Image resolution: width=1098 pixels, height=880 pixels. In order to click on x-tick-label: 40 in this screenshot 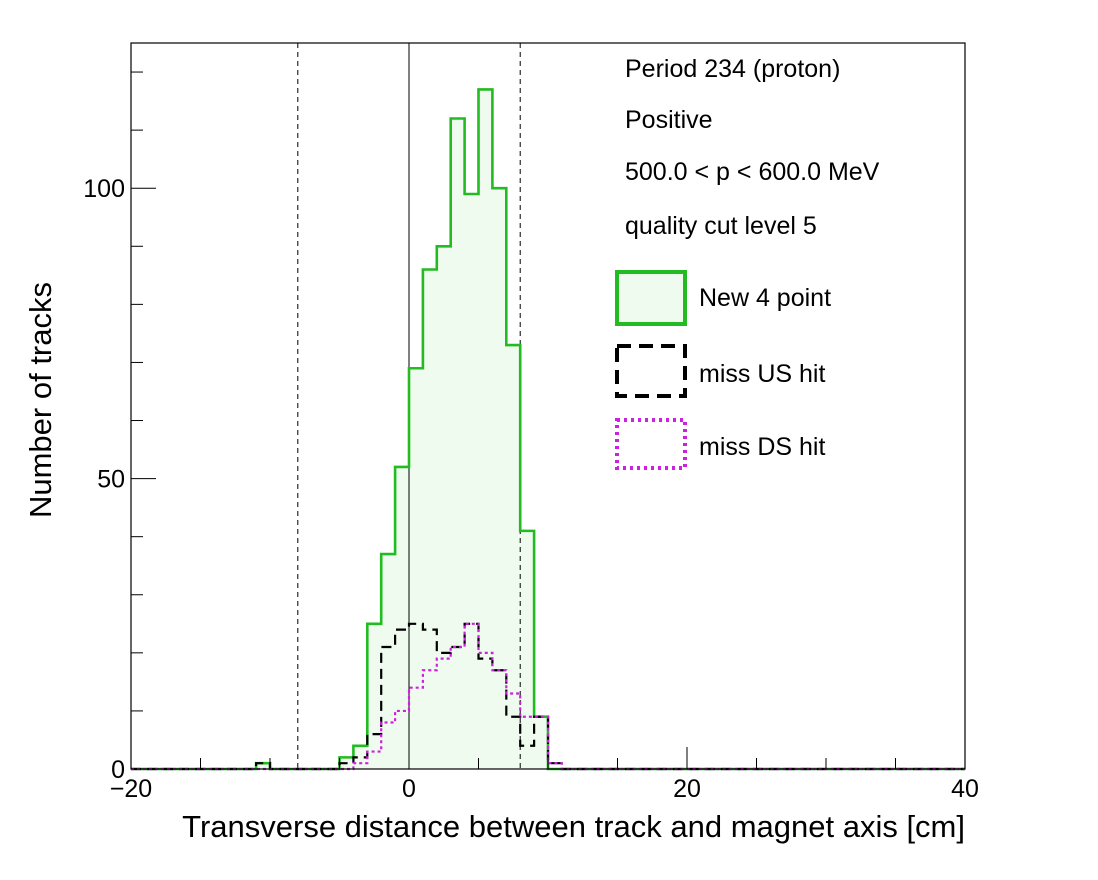, I will do `click(965, 789)`.